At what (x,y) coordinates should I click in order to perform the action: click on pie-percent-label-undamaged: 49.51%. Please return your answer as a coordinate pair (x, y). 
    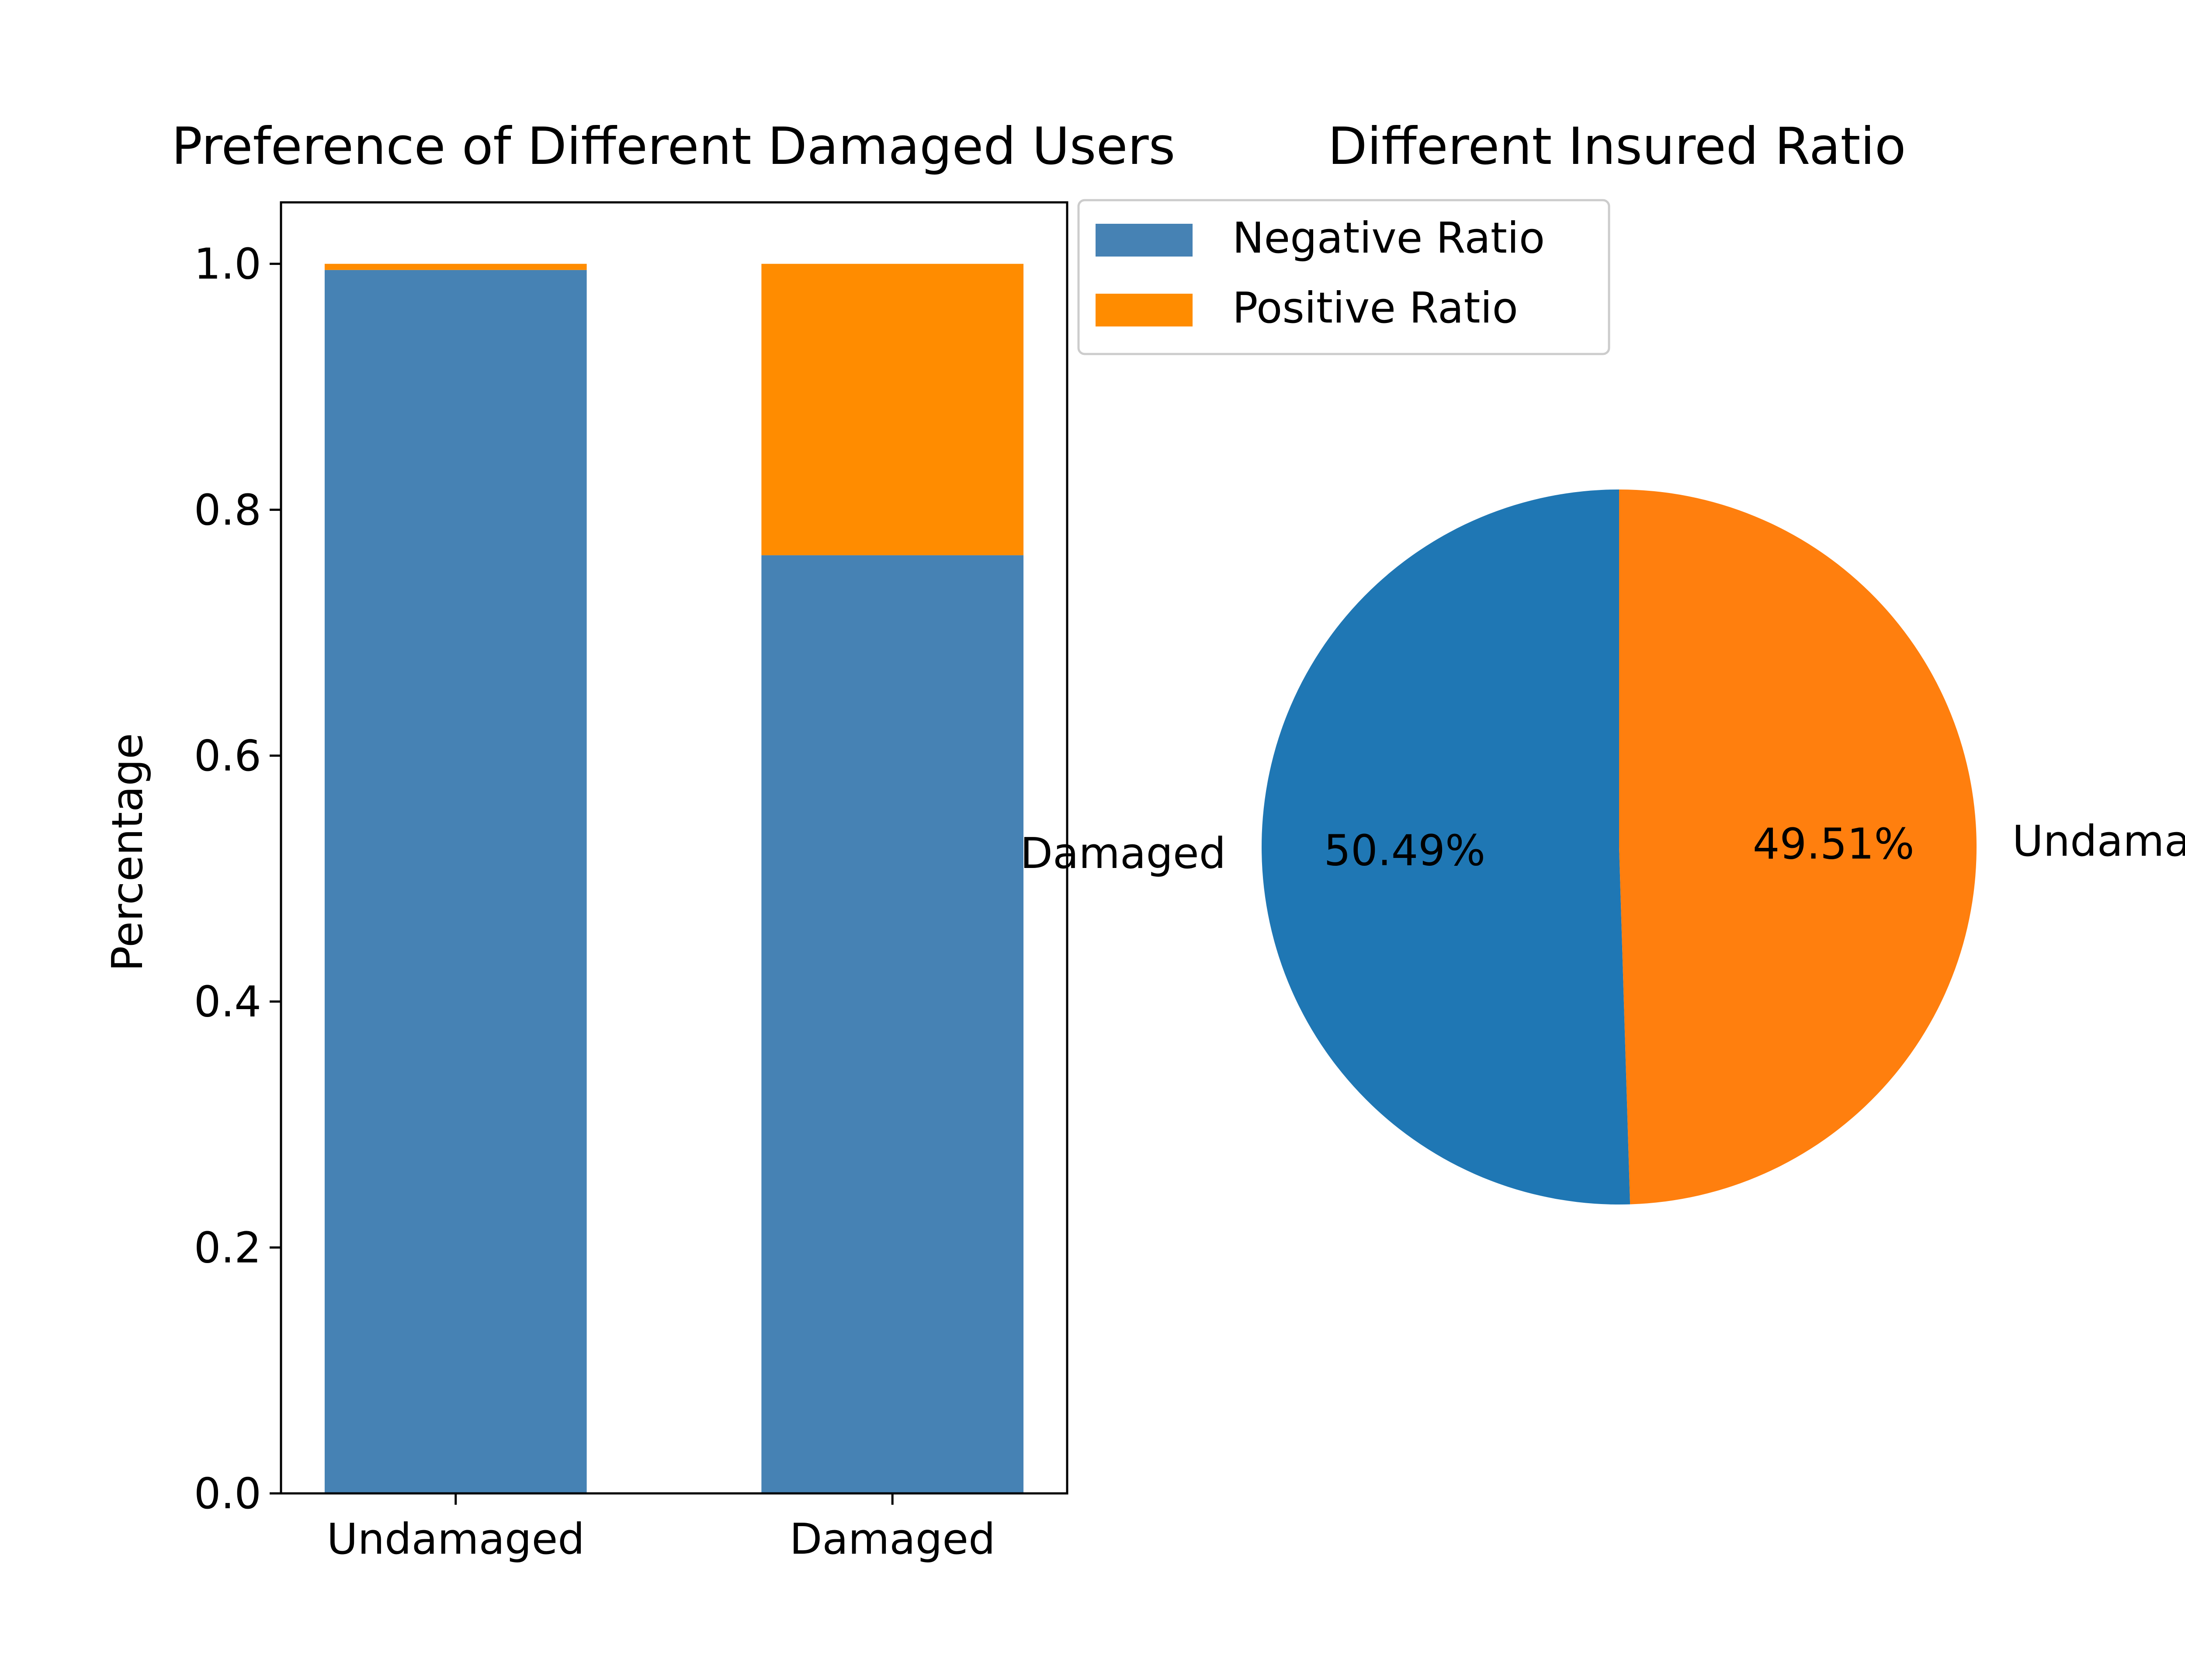
    Looking at the image, I should click on (1834, 843).